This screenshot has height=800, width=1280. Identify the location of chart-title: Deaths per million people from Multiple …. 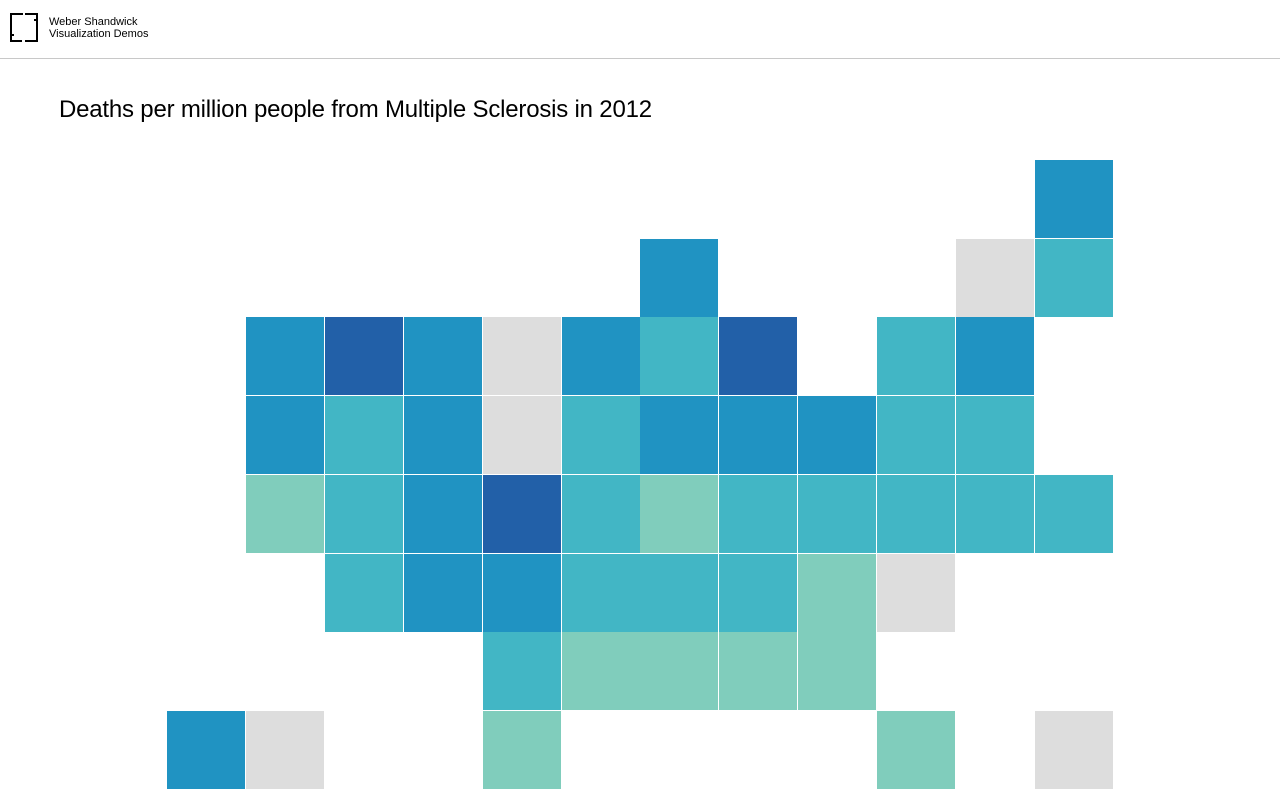
(355, 109).